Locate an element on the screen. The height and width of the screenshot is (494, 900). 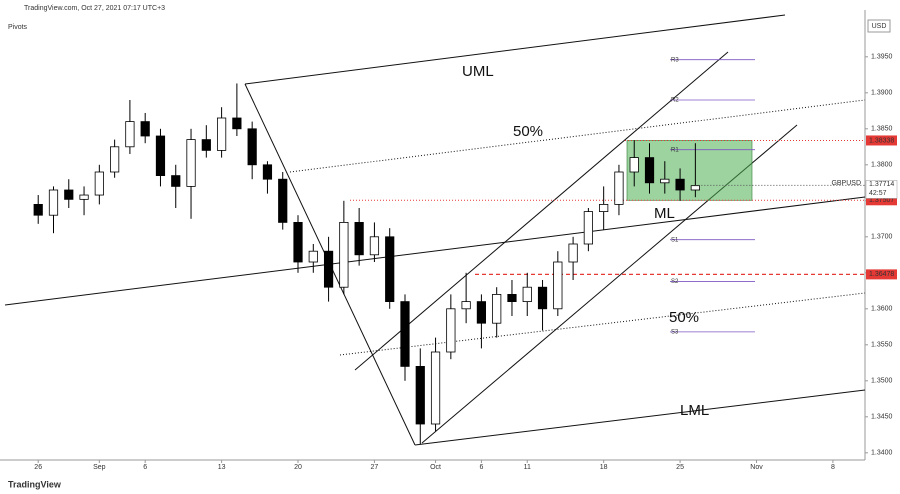
y-tick-label: 1.3700 is located at coordinates (882, 237).